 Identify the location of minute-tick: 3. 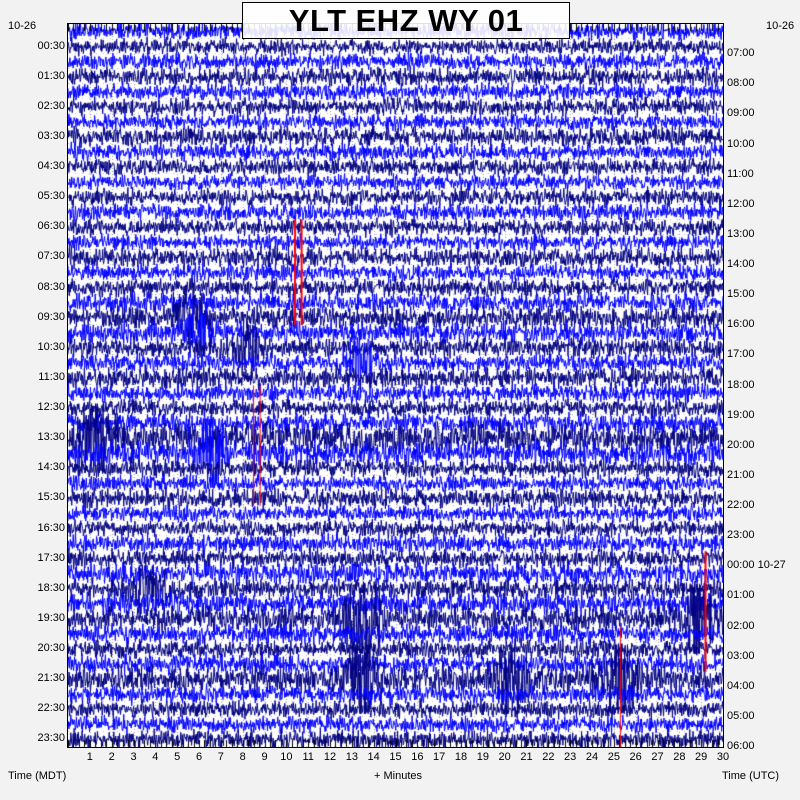
(133, 757).